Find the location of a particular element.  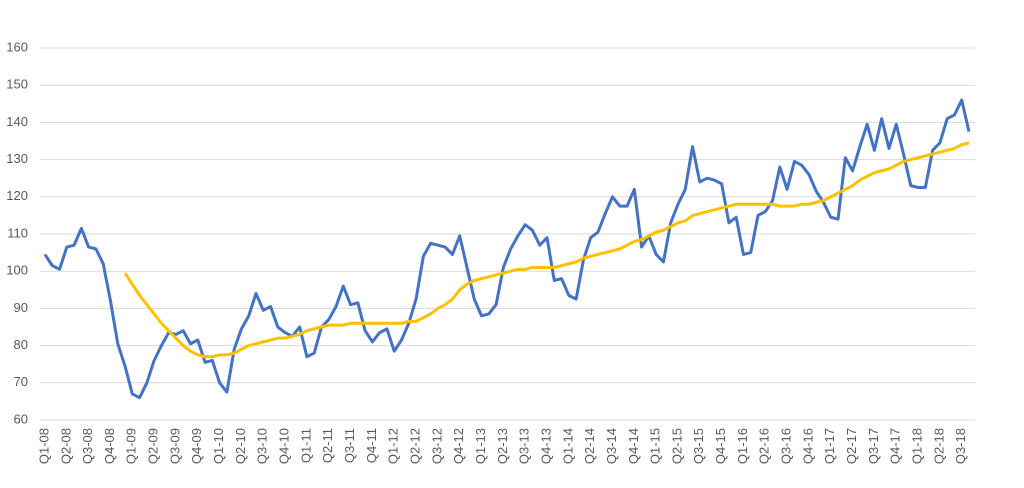

x-tick-label: Q2-15 is located at coordinates (676, 446).